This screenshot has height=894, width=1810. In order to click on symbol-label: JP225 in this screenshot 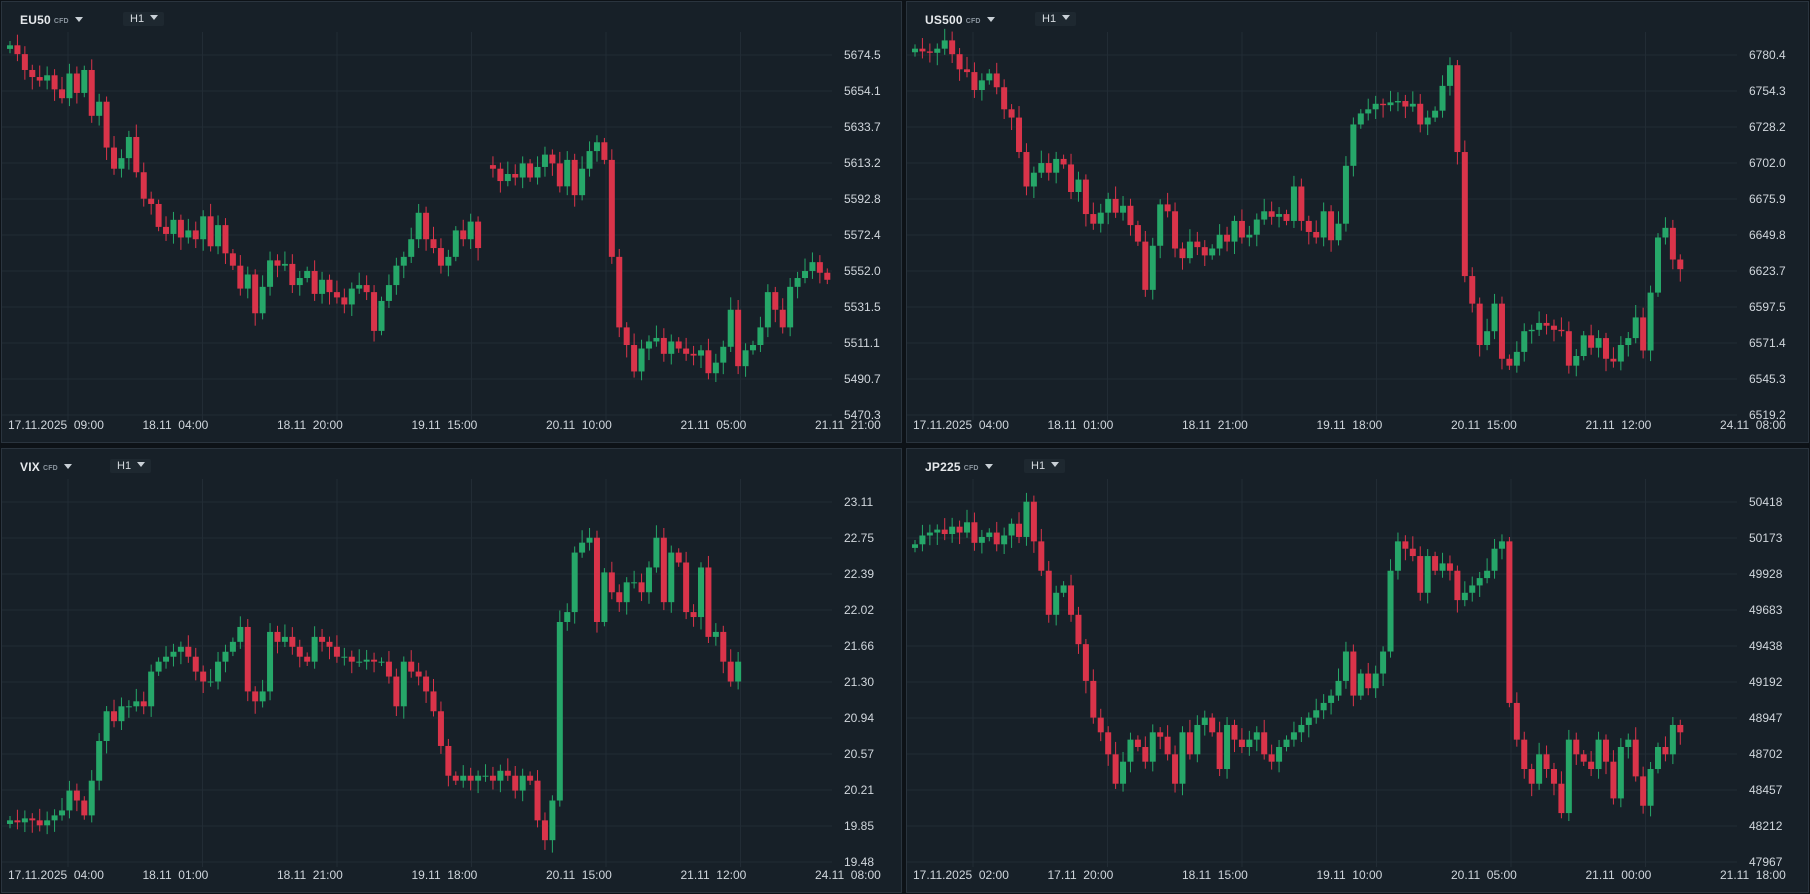, I will do `click(943, 467)`.